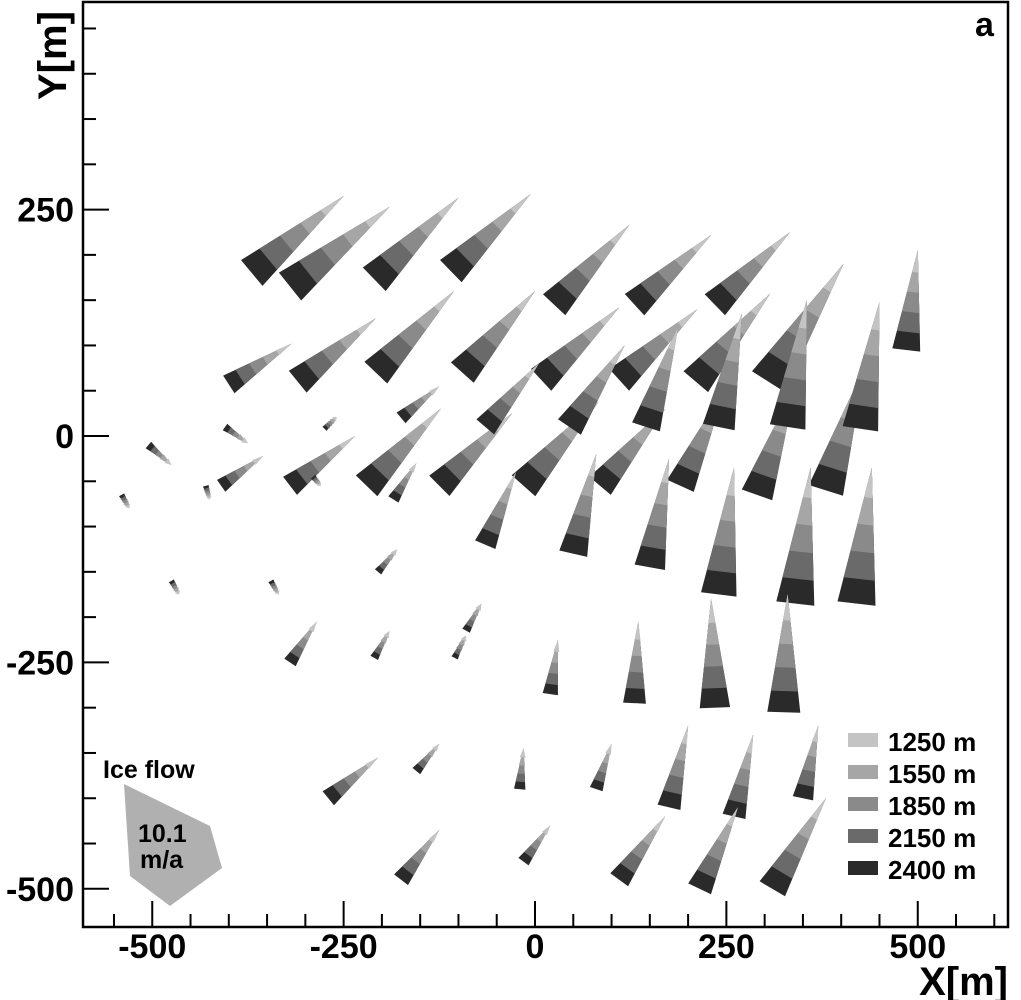 The height and width of the screenshot is (1000, 1021). Describe the element at coordinates (932, 774) in the screenshot. I see `legend-label: 1550 m` at that location.